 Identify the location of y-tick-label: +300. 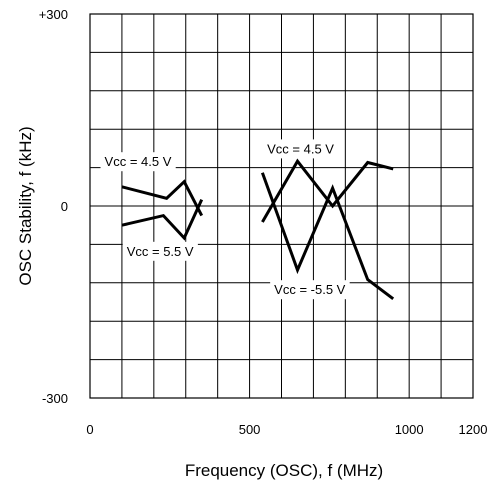
(53, 14).